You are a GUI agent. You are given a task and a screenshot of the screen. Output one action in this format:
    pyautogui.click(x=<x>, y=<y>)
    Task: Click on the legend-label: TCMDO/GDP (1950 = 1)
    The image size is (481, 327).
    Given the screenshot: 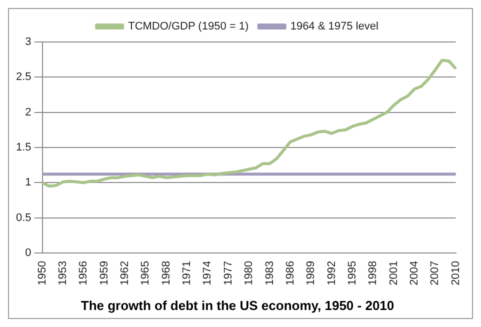 What is the action you would take?
    pyautogui.click(x=188, y=26)
    